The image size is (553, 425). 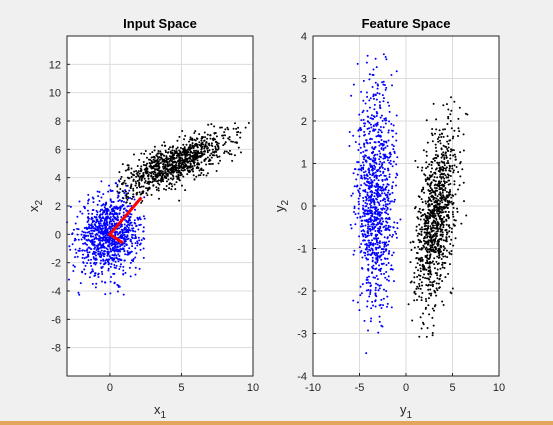 I want to click on input-space-ytick-label: 8, so click(x=58, y=122).